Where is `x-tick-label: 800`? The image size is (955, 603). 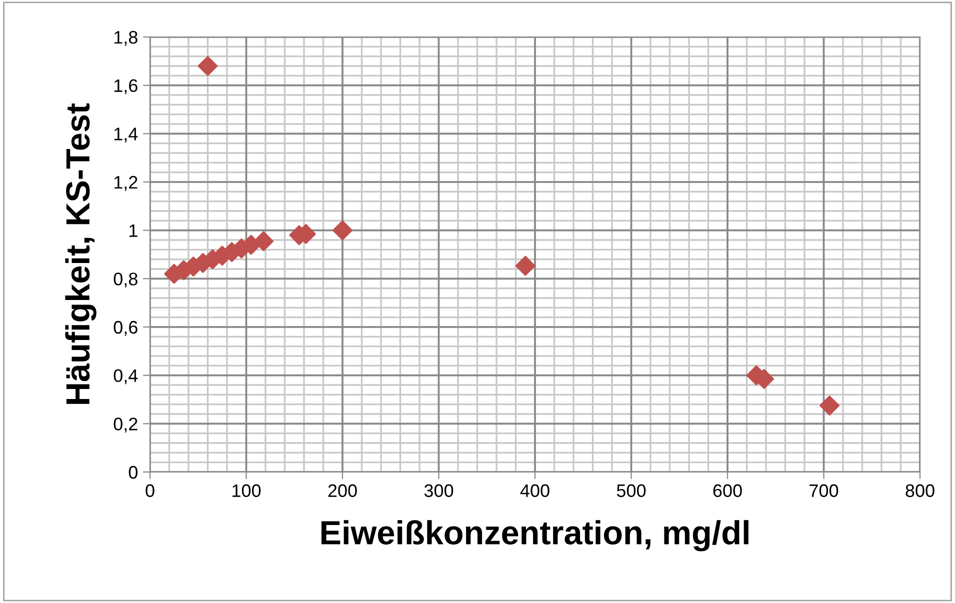 x-tick-label: 800 is located at coordinates (920, 491).